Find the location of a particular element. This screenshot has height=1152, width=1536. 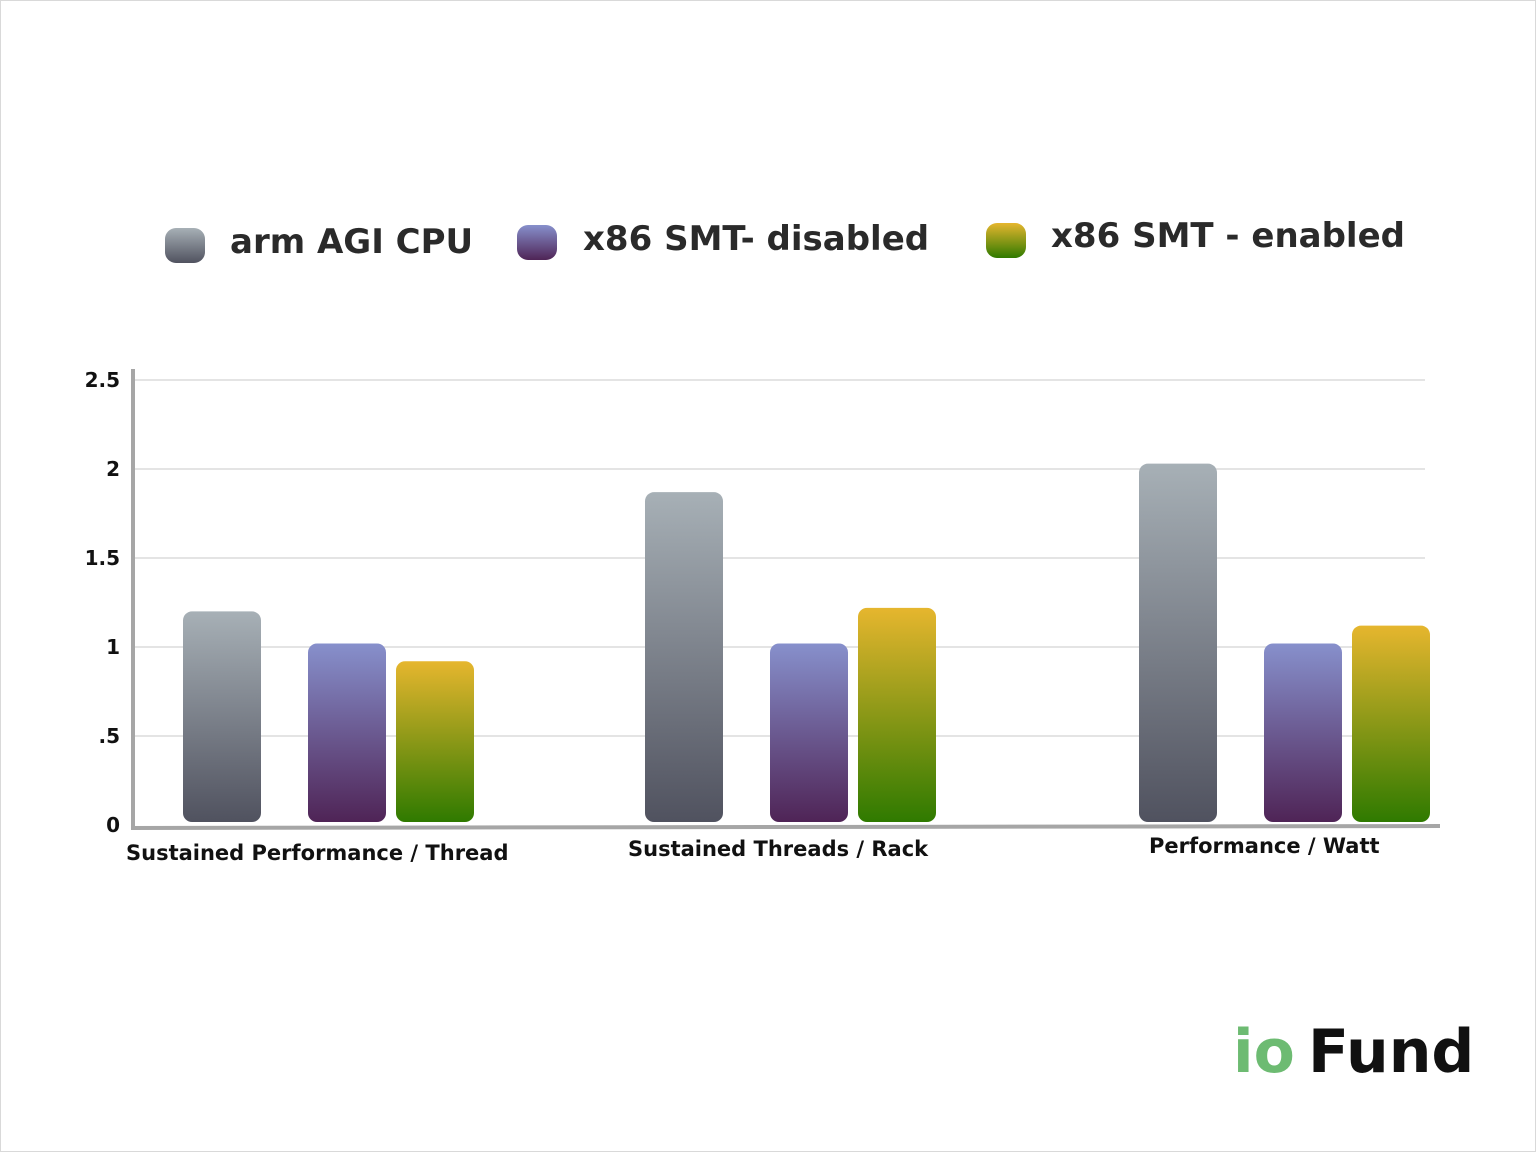

category-label: Sustained Performance / Thread is located at coordinates (317, 853).